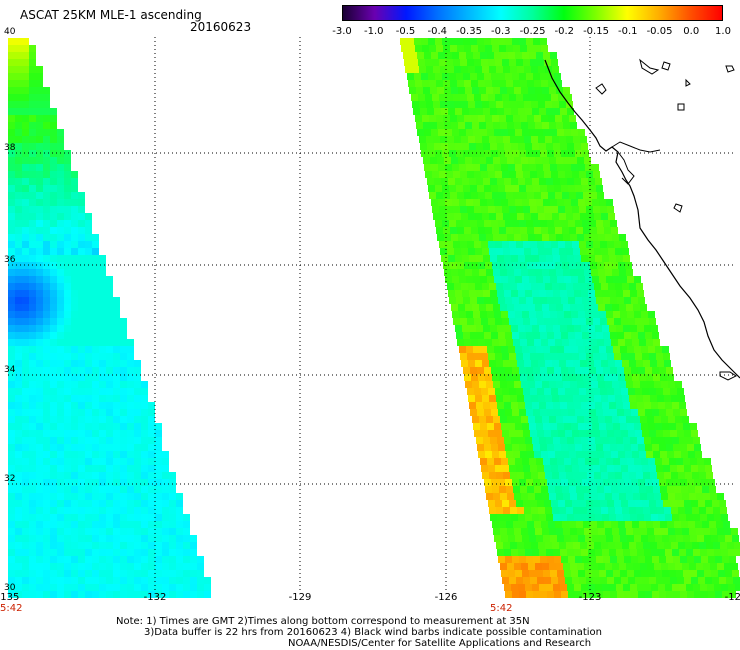  What do you see at coordinates (532, 31) in the screenshot?
I see `color-scale-tick: -0.25` at bounding box center [532, 31].